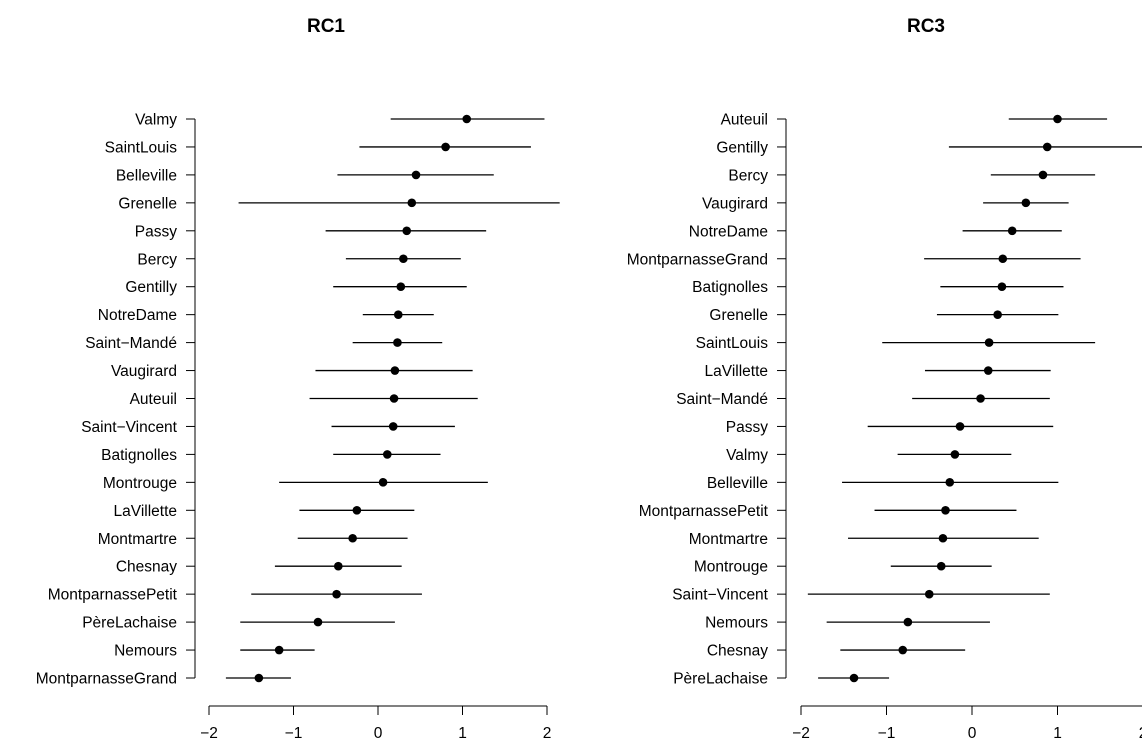  Describe the element at coordinates (728, 231) in the screenshot. I see `rc3-category-label: NotreDame` at that location.